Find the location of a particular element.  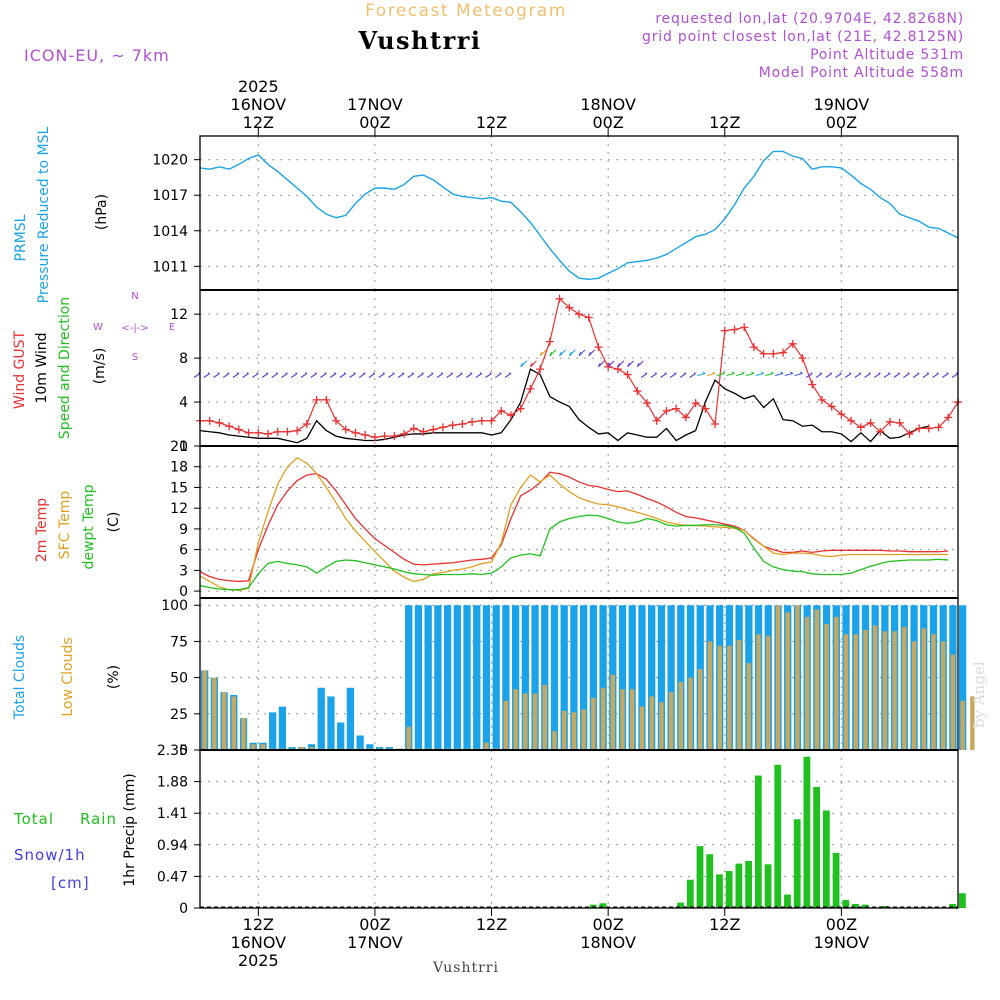

y-tick-label: 18 is located at coordinates (179, 468).